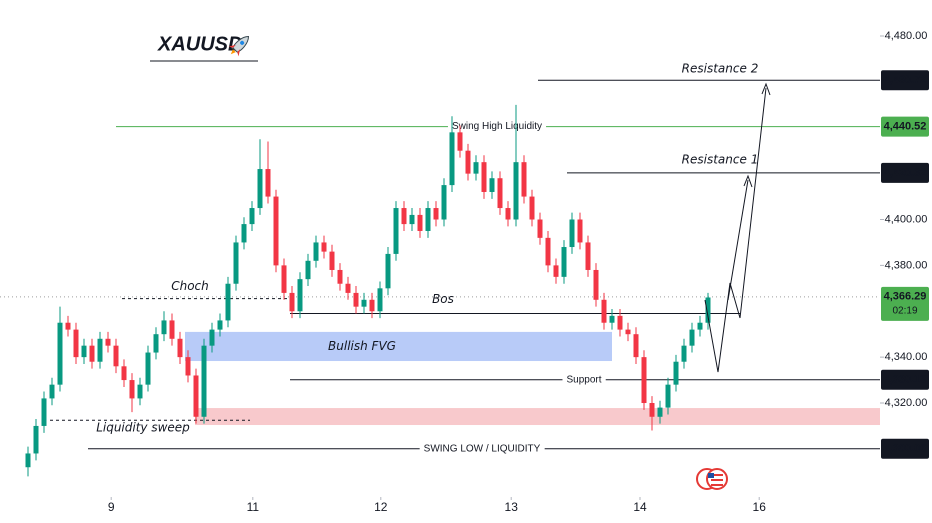  What do you see at coordinates (738, 240) in the screenshot?
I see `projection-branch` at bounding box center [738, 240].